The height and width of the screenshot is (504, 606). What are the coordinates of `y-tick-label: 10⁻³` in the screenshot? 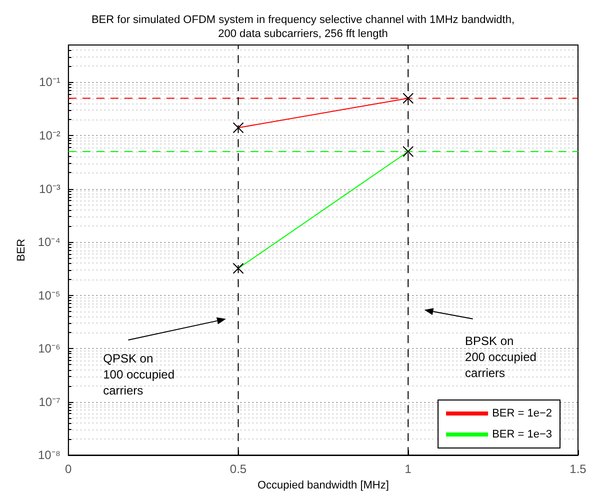 It's located at (49, 189).